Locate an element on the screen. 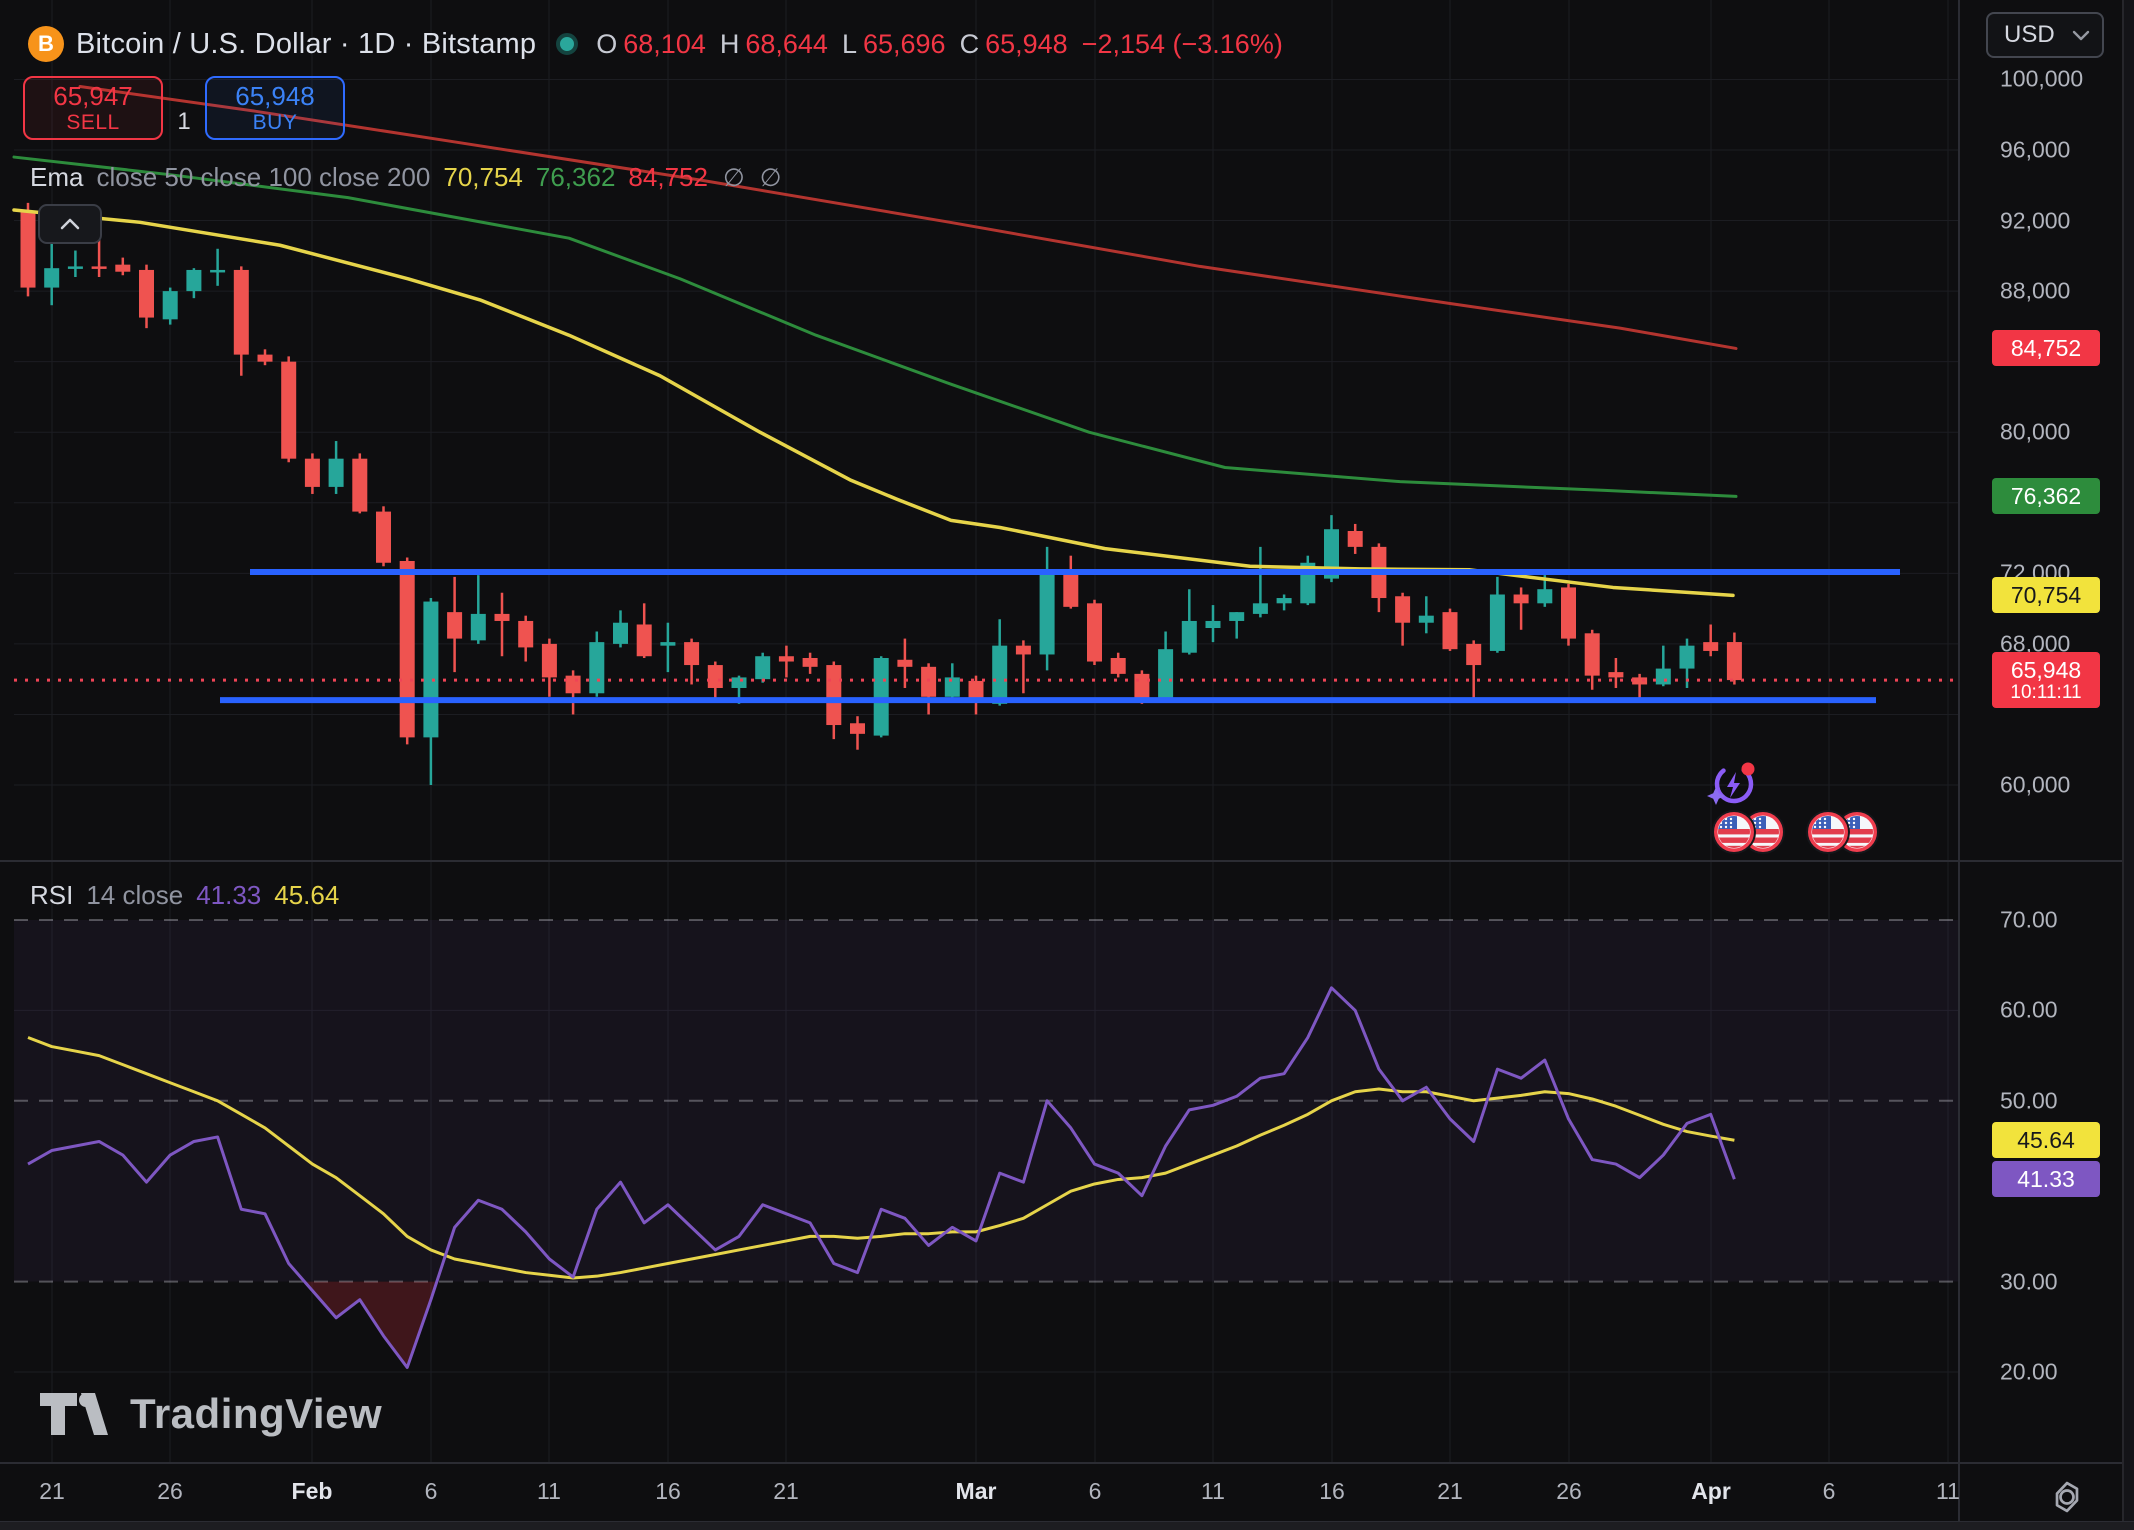  rsi-name: RSI is located at coordinates (52, 895).